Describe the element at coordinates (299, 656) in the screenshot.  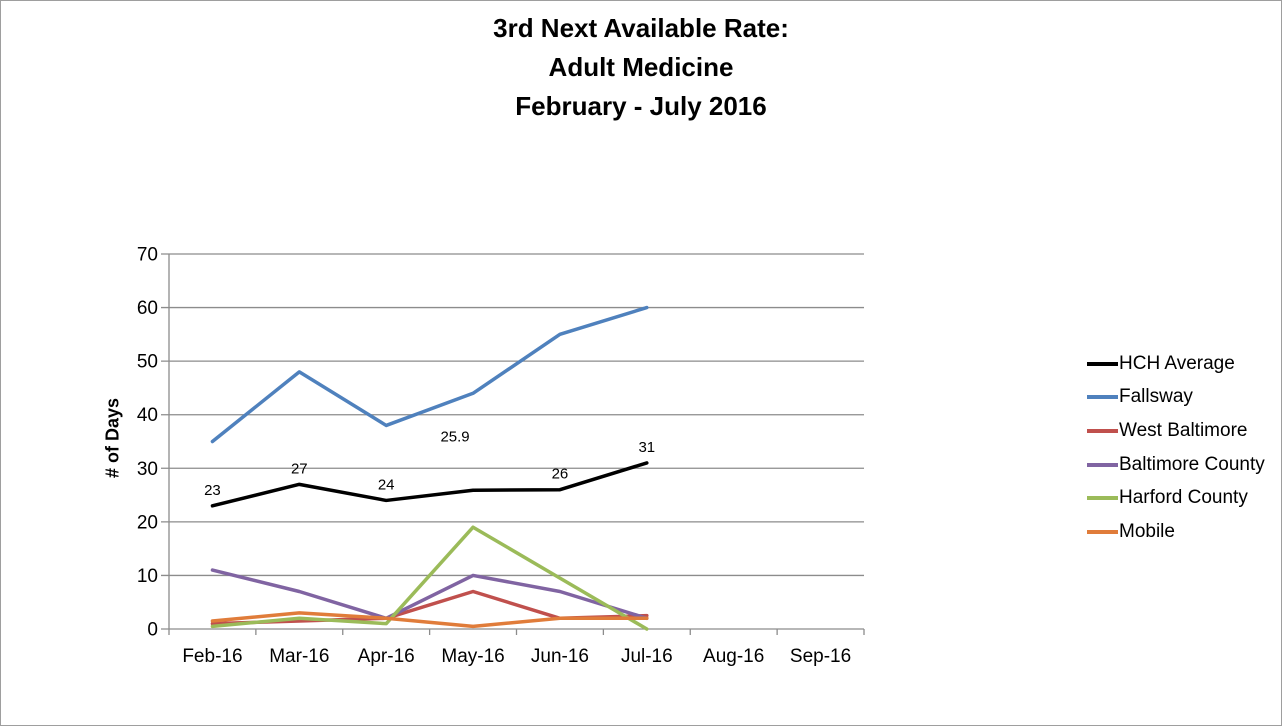
I see `x-tick-label-mar-16: Mar-16` at that location.